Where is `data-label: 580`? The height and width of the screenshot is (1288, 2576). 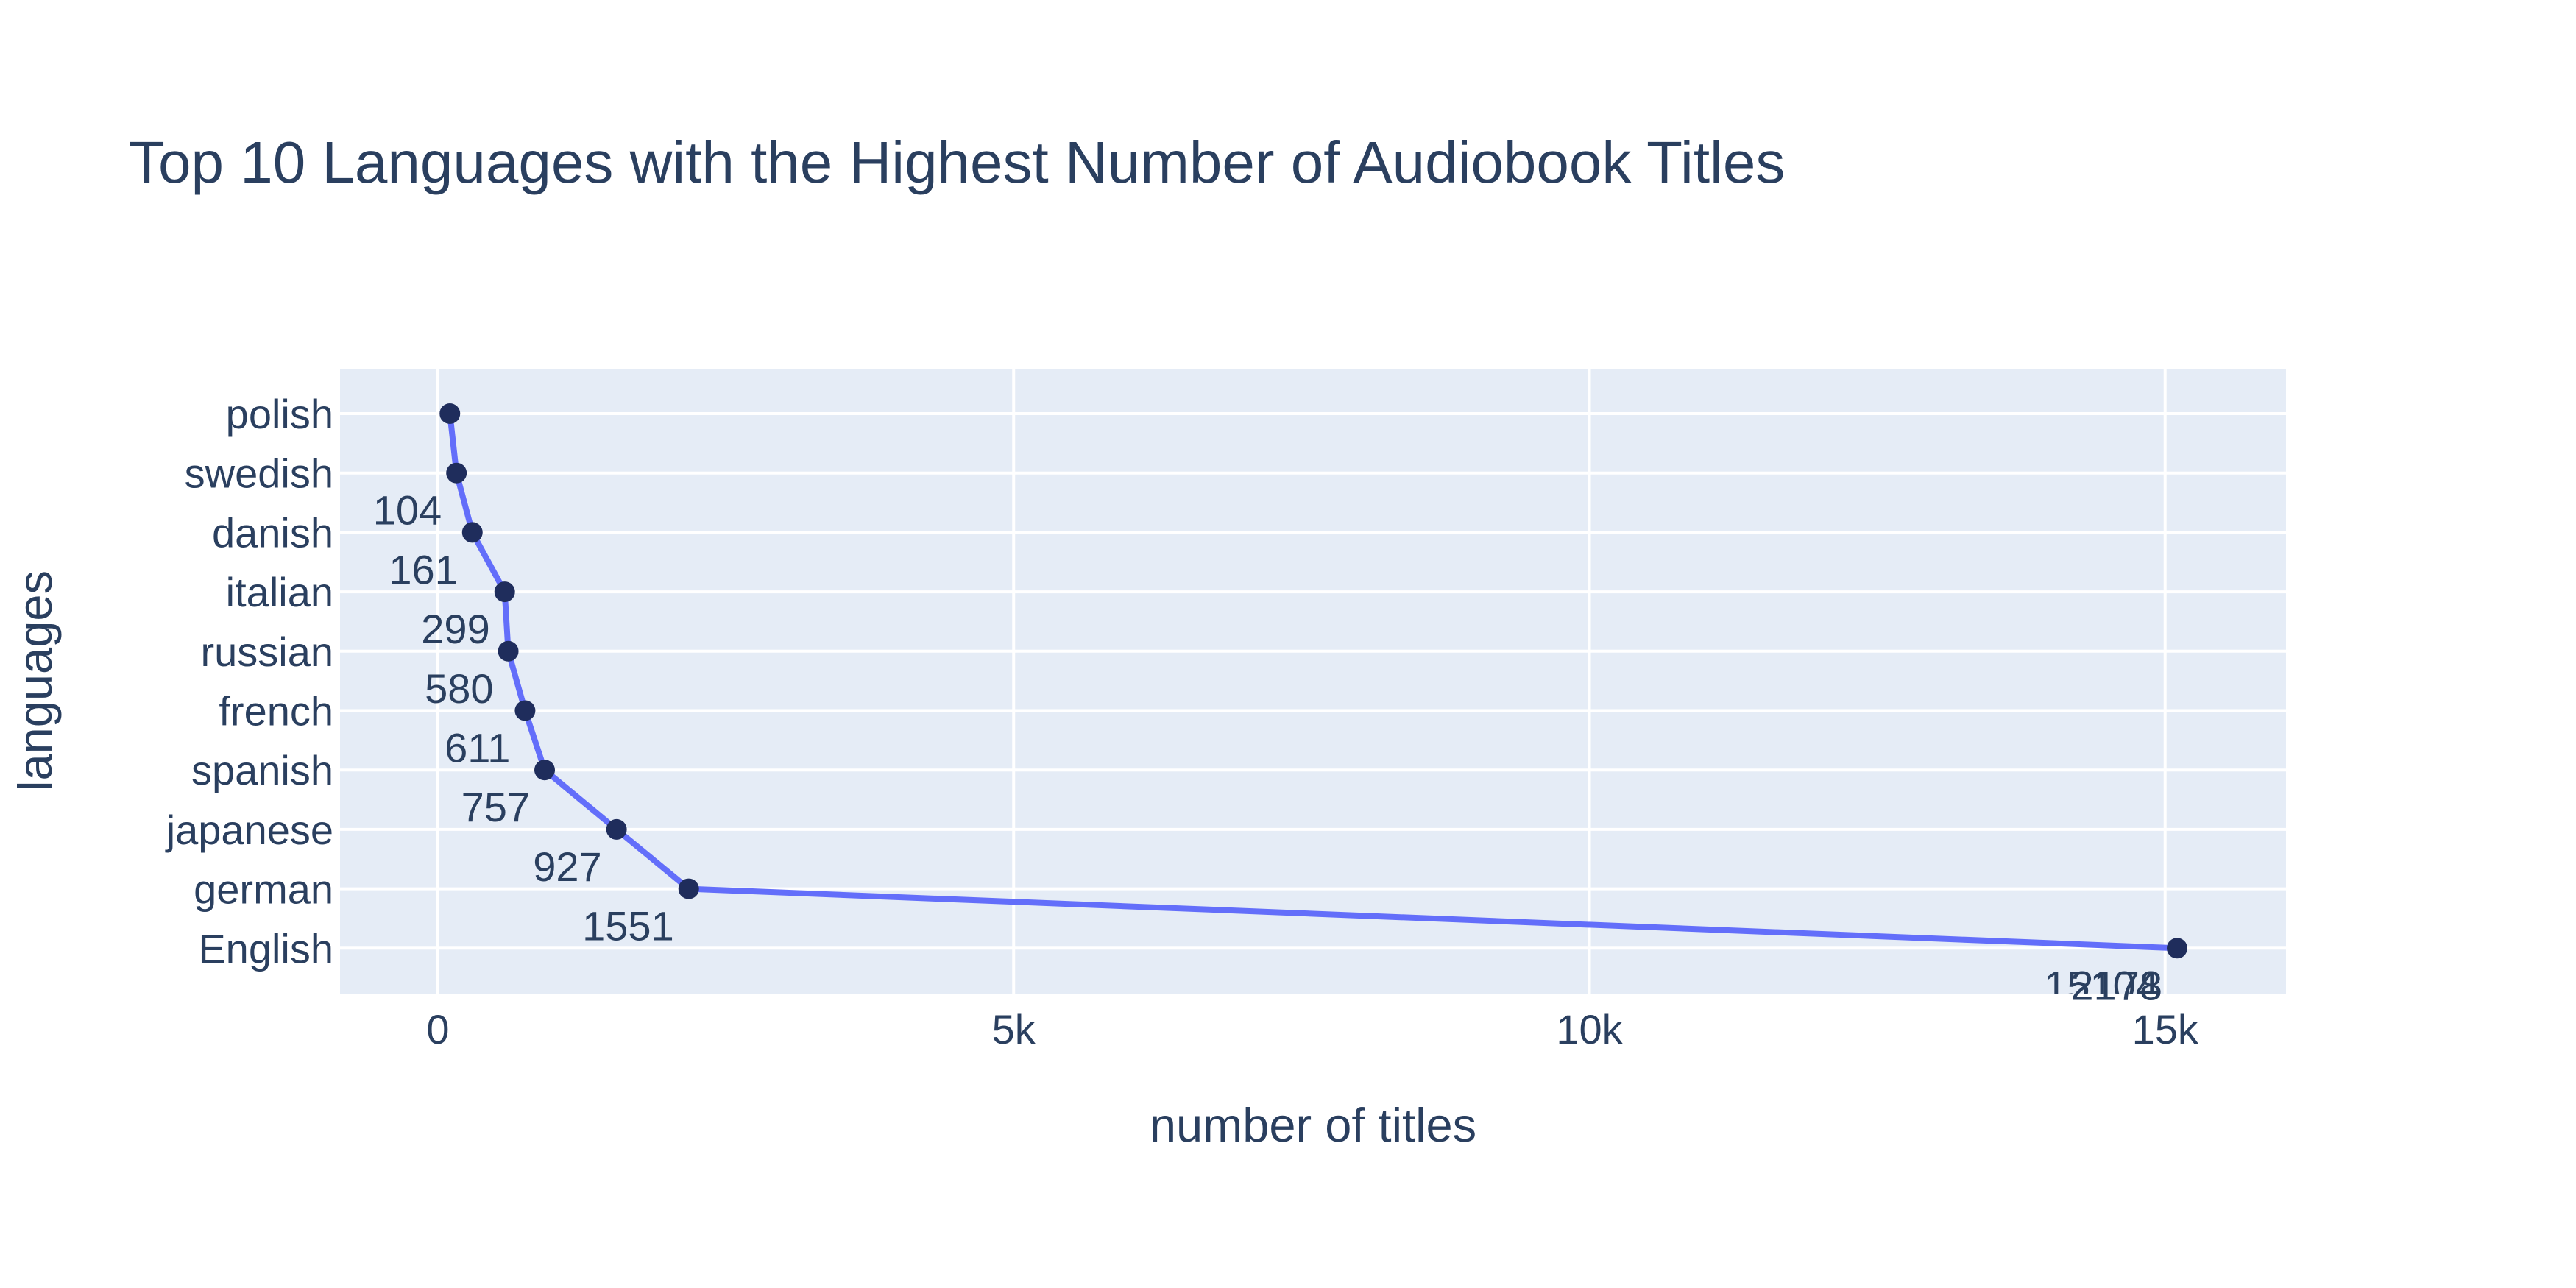
data-label: 580 is located at coordinates (459, 688).